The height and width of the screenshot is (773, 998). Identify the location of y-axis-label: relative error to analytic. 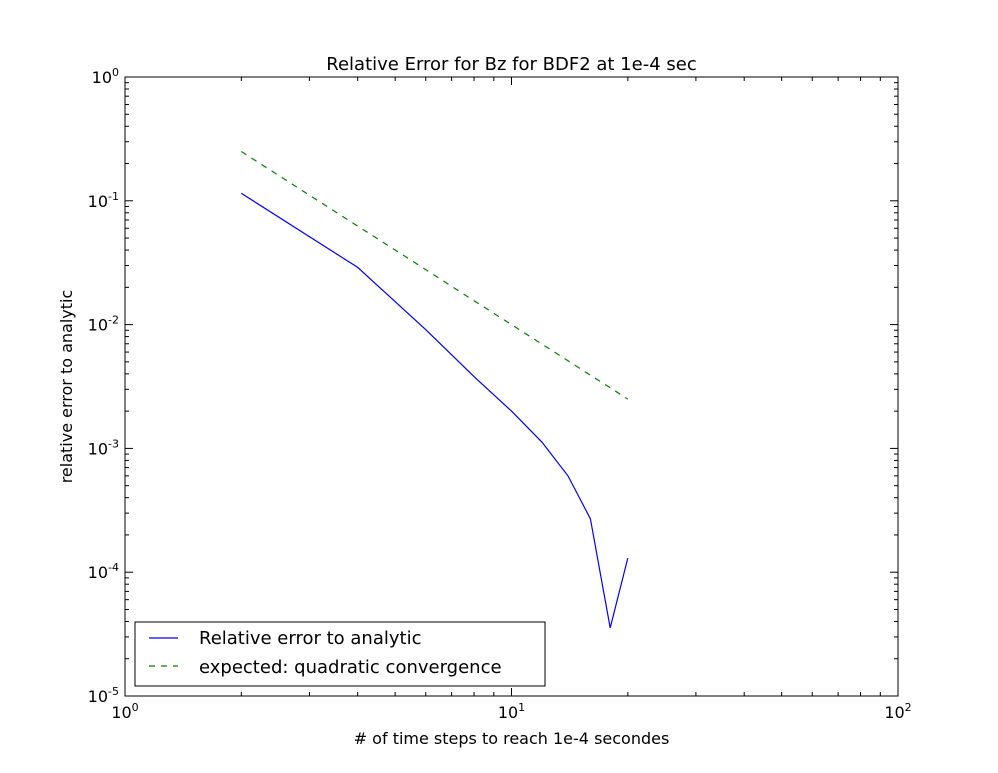
(66, 387).